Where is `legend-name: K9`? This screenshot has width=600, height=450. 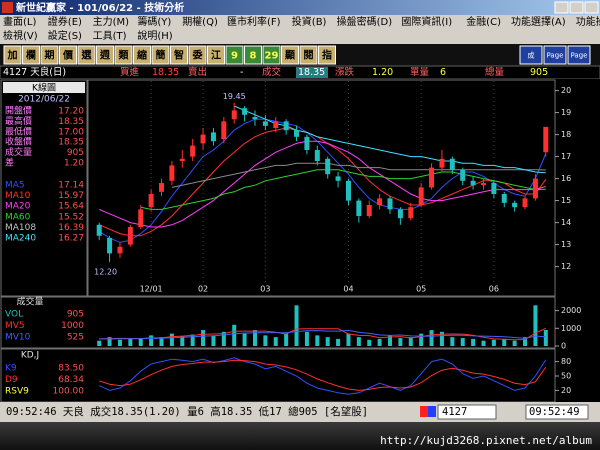 legend-name: K9 is located at coordinates (11, 369).